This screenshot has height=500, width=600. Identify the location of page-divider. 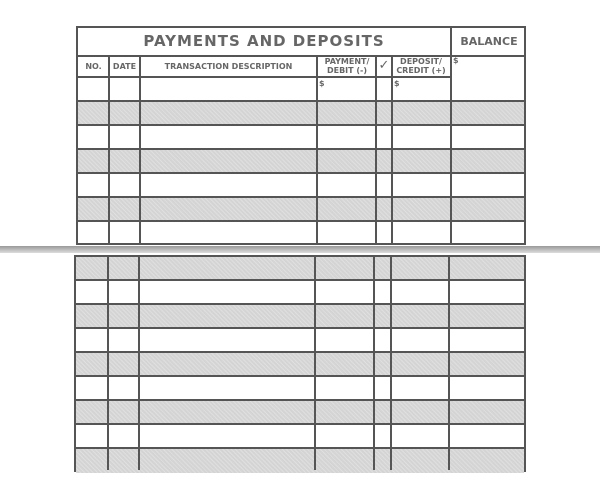
(300, 249).